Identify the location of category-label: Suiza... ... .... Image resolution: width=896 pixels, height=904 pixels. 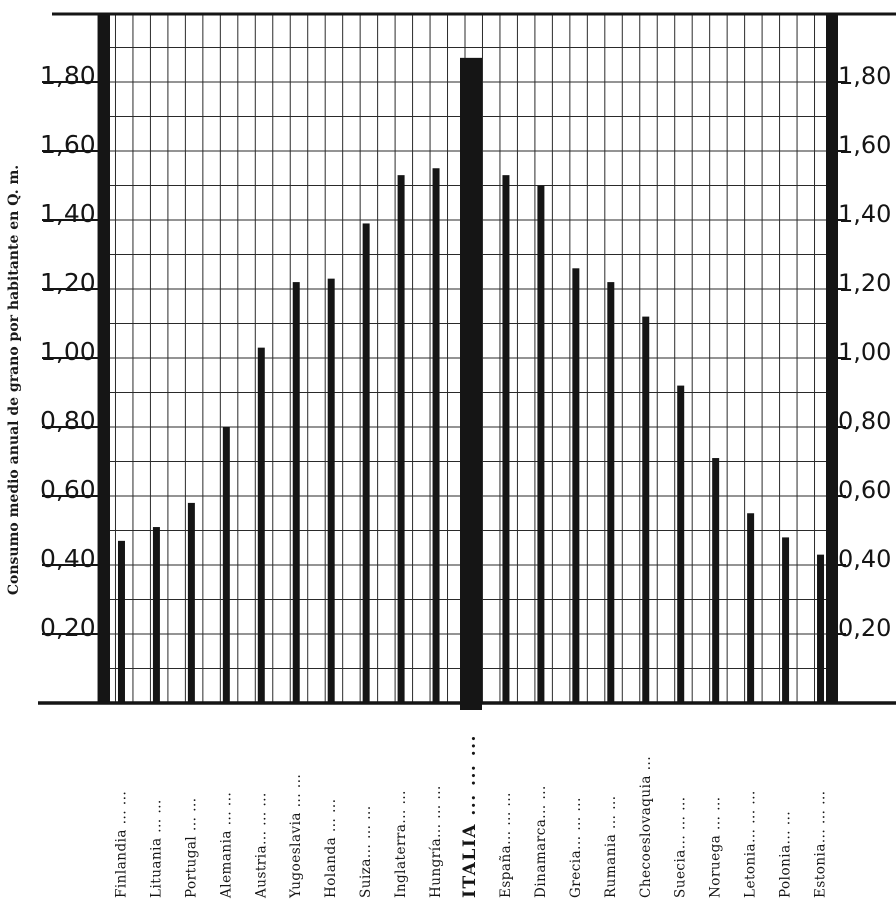
(366, 851).